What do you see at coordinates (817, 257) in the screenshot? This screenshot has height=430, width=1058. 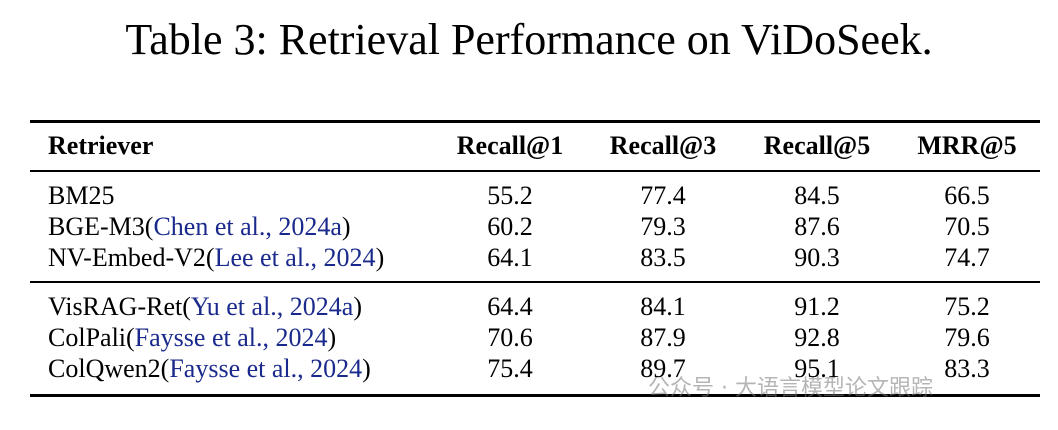 I see `metric-value: 90.3` at bounding box center [817, 257].